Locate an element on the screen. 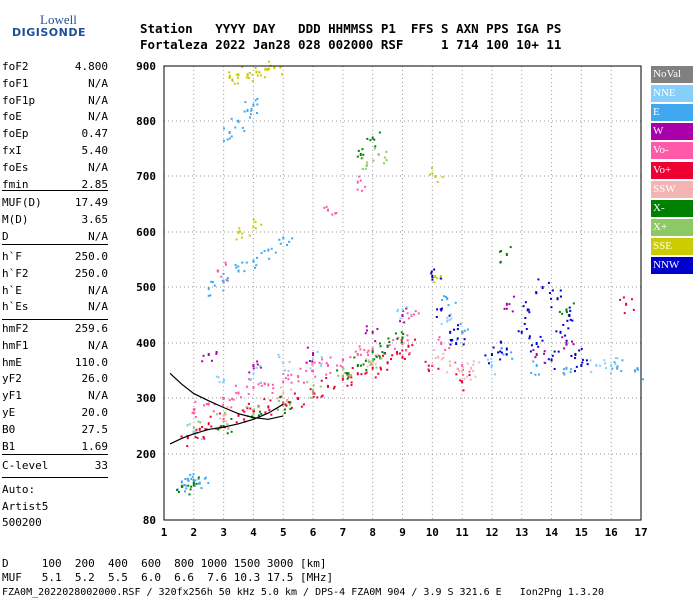  param-name: hmE is located at coordinates (12, 362).